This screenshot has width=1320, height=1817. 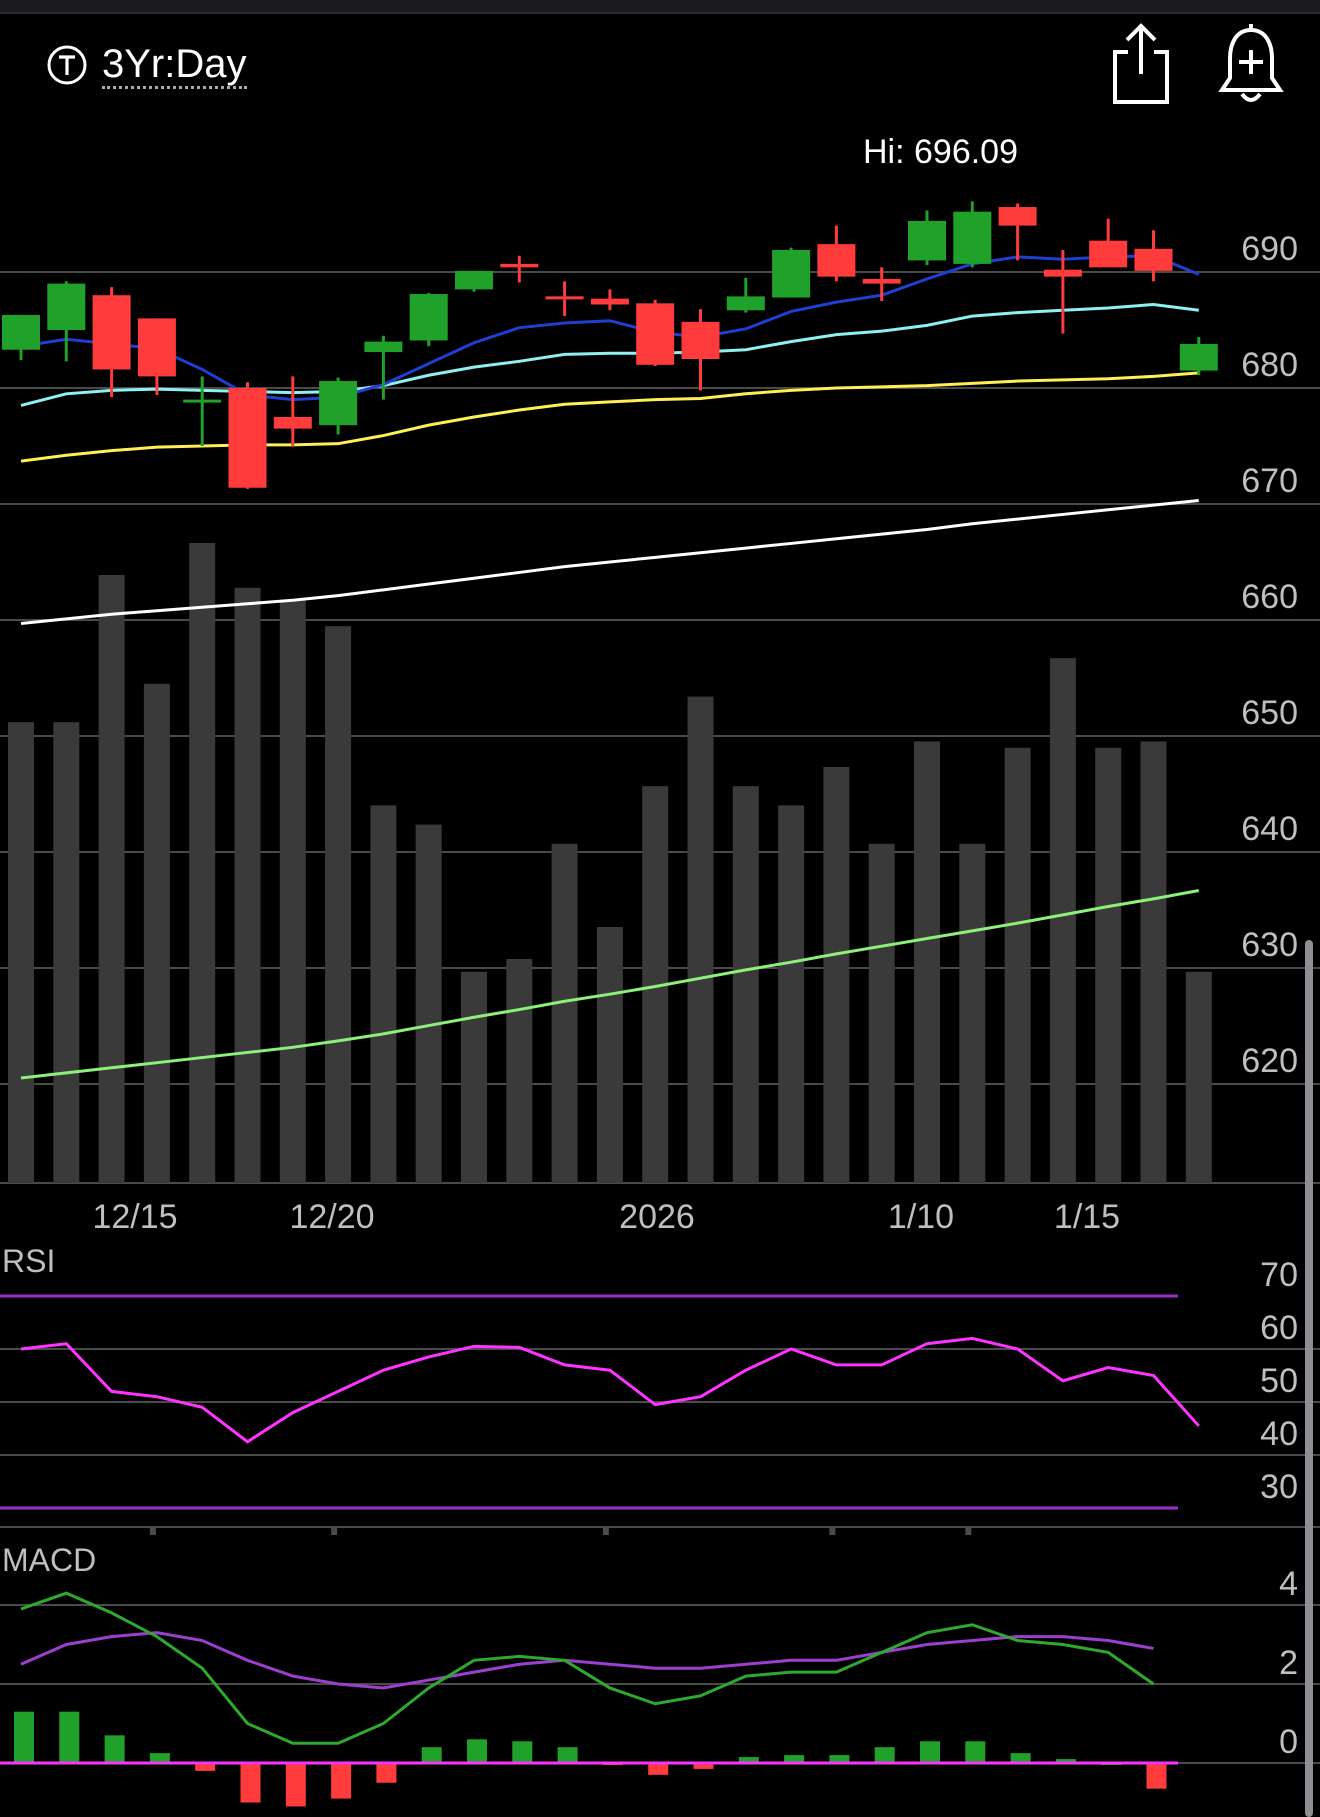 What do you see at coordinates (1269, 655) in the screenshot?
I see `price-axis: 690 680 670 660 650 640 630 620` at bounding box center [1269, 655].